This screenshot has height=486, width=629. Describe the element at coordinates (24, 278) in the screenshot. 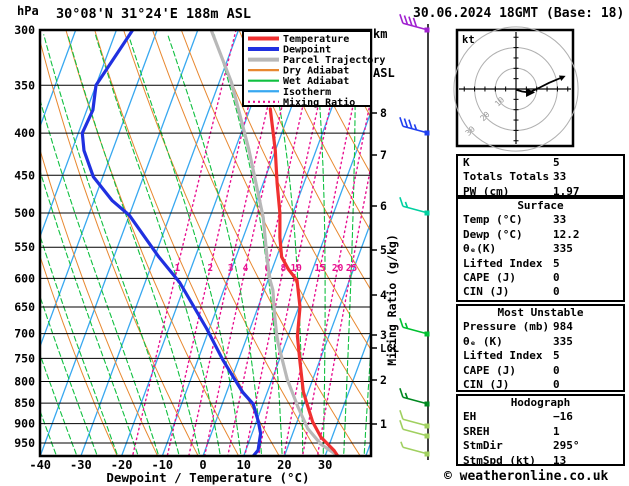

I see `pressure-tick-label: 600` at that location.